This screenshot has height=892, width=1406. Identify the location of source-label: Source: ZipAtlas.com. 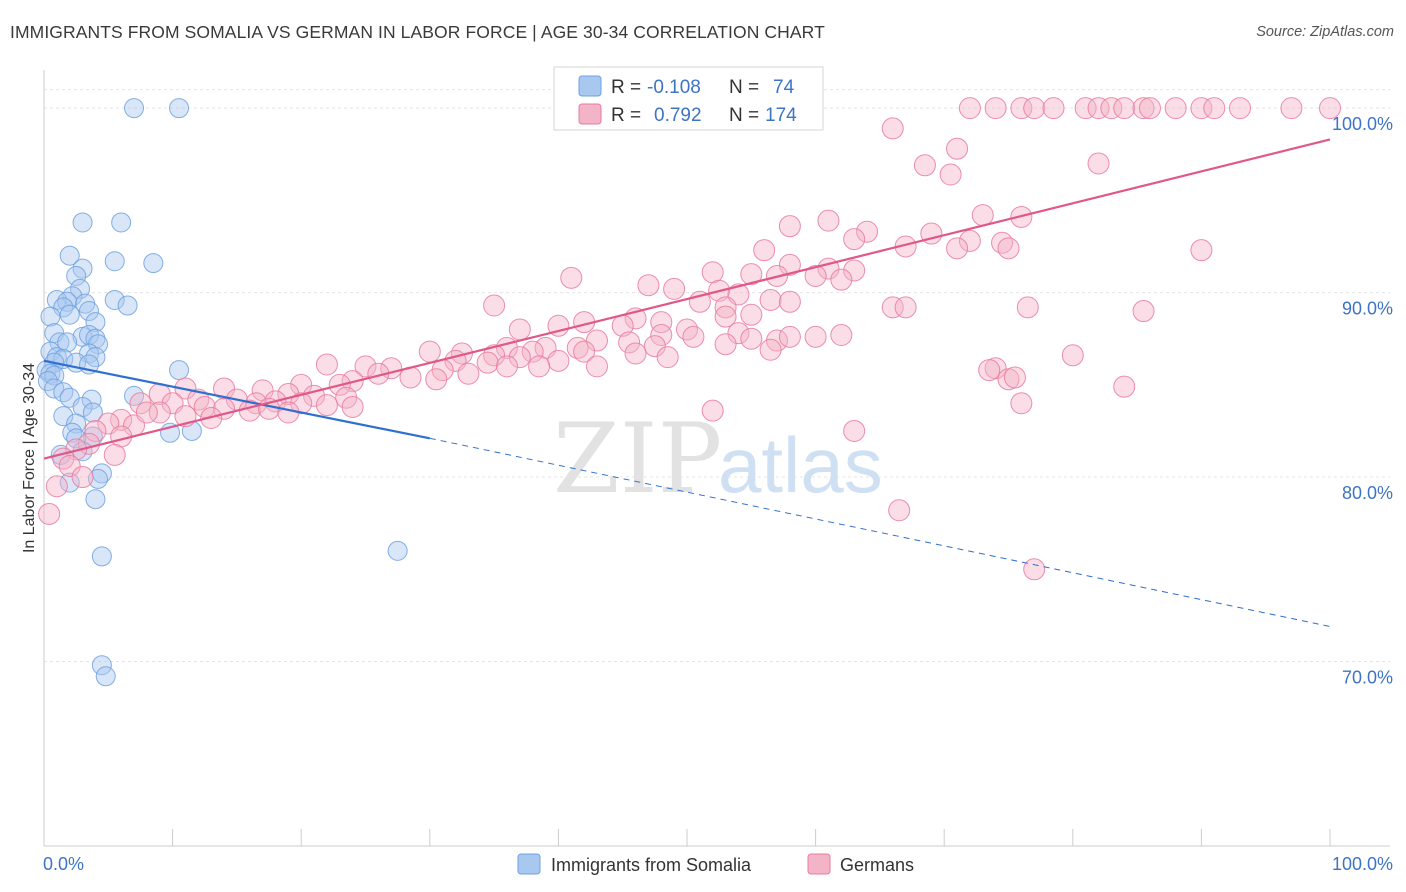
(1325, 32).